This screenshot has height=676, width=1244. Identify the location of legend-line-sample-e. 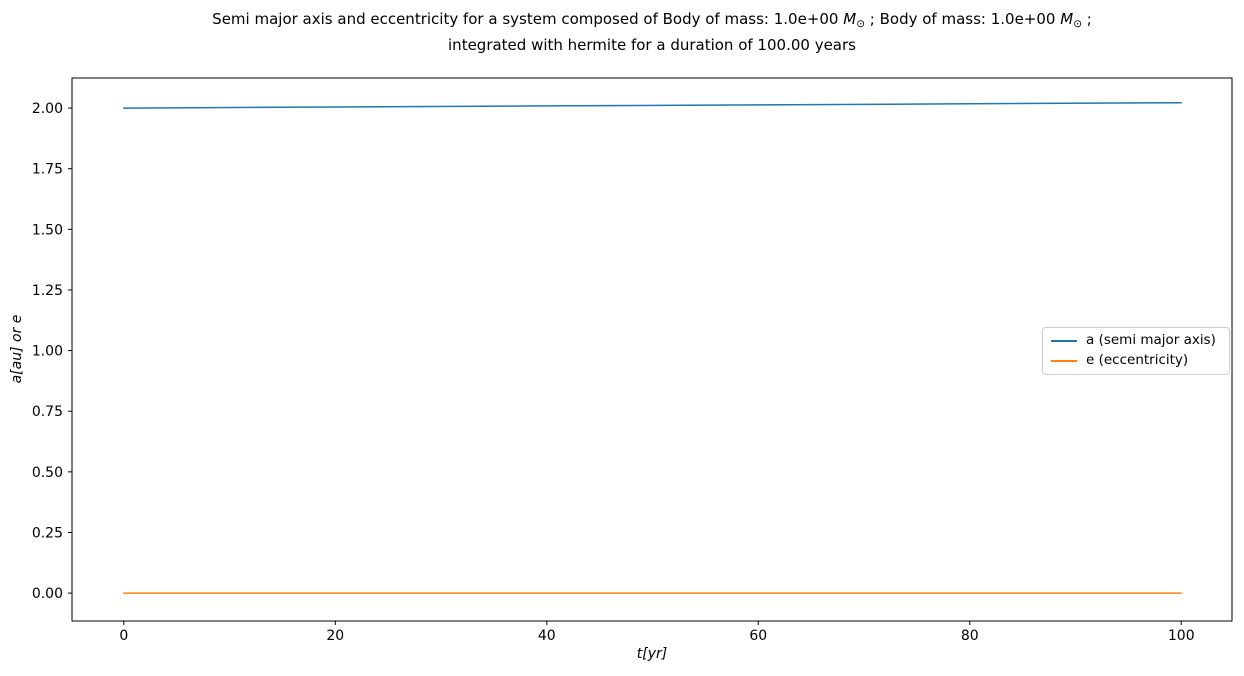
(1064, 361).